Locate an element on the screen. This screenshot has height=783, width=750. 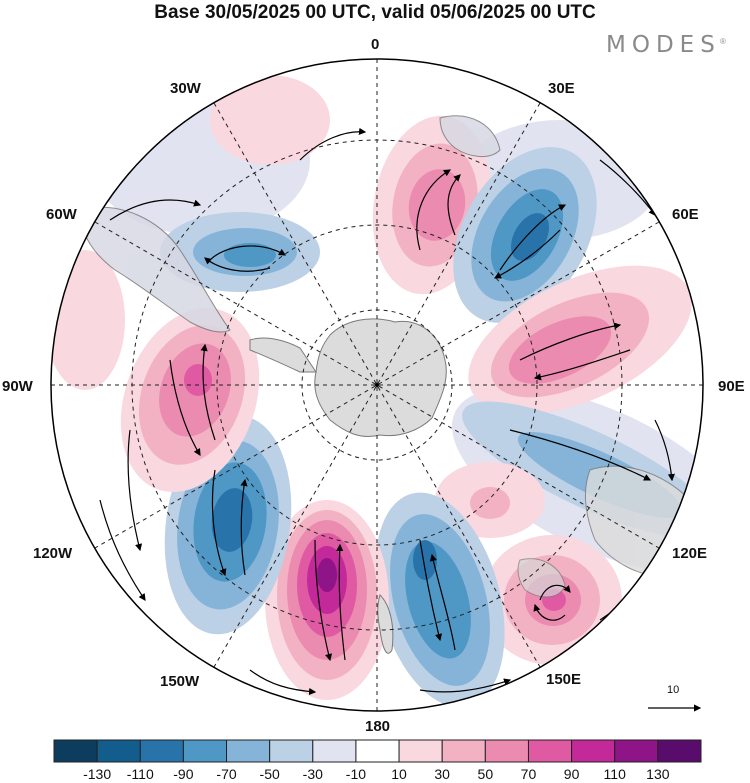
colorbar-tick-label: -70 is located at coordinates (226, 774).